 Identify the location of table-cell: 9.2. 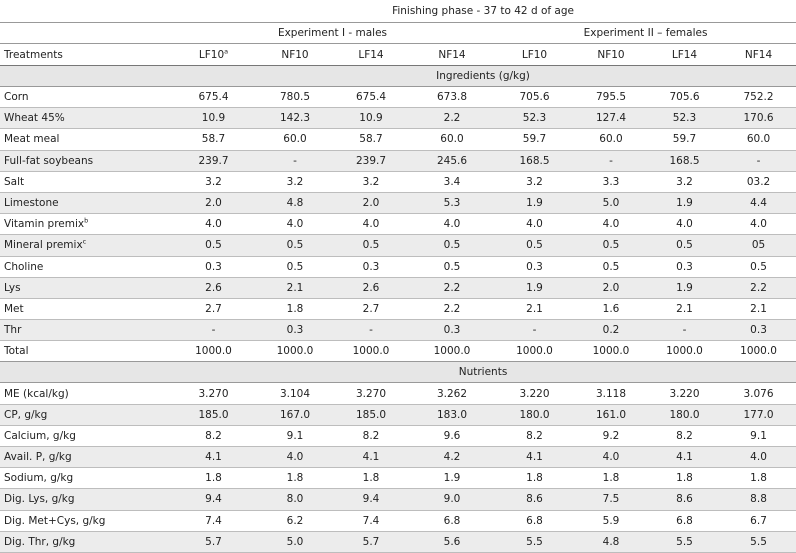
(611, 436).